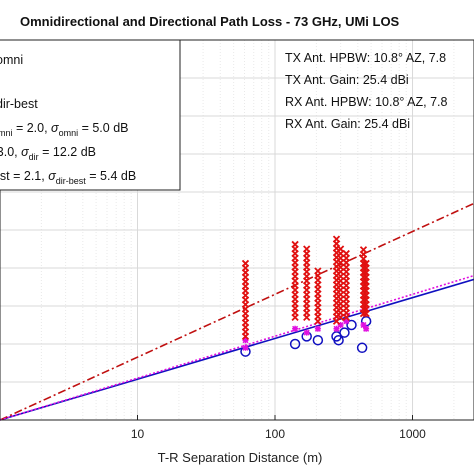 This screenshot has width=474, height=474. Describe the element at coordinates (48, 153) in the screenshot. I see `legend-dir-fit: = 3.0, σdir = 12.2 dB` at that location.